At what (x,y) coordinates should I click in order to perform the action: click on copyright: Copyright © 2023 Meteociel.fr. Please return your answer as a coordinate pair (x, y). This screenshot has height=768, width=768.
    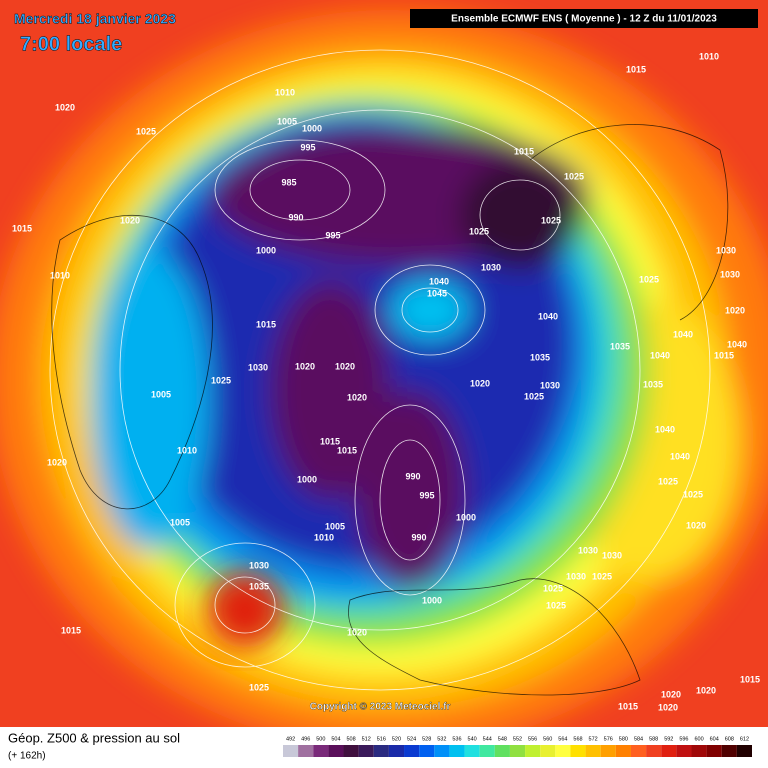
    Looking at the image, I should click on (380, 707).